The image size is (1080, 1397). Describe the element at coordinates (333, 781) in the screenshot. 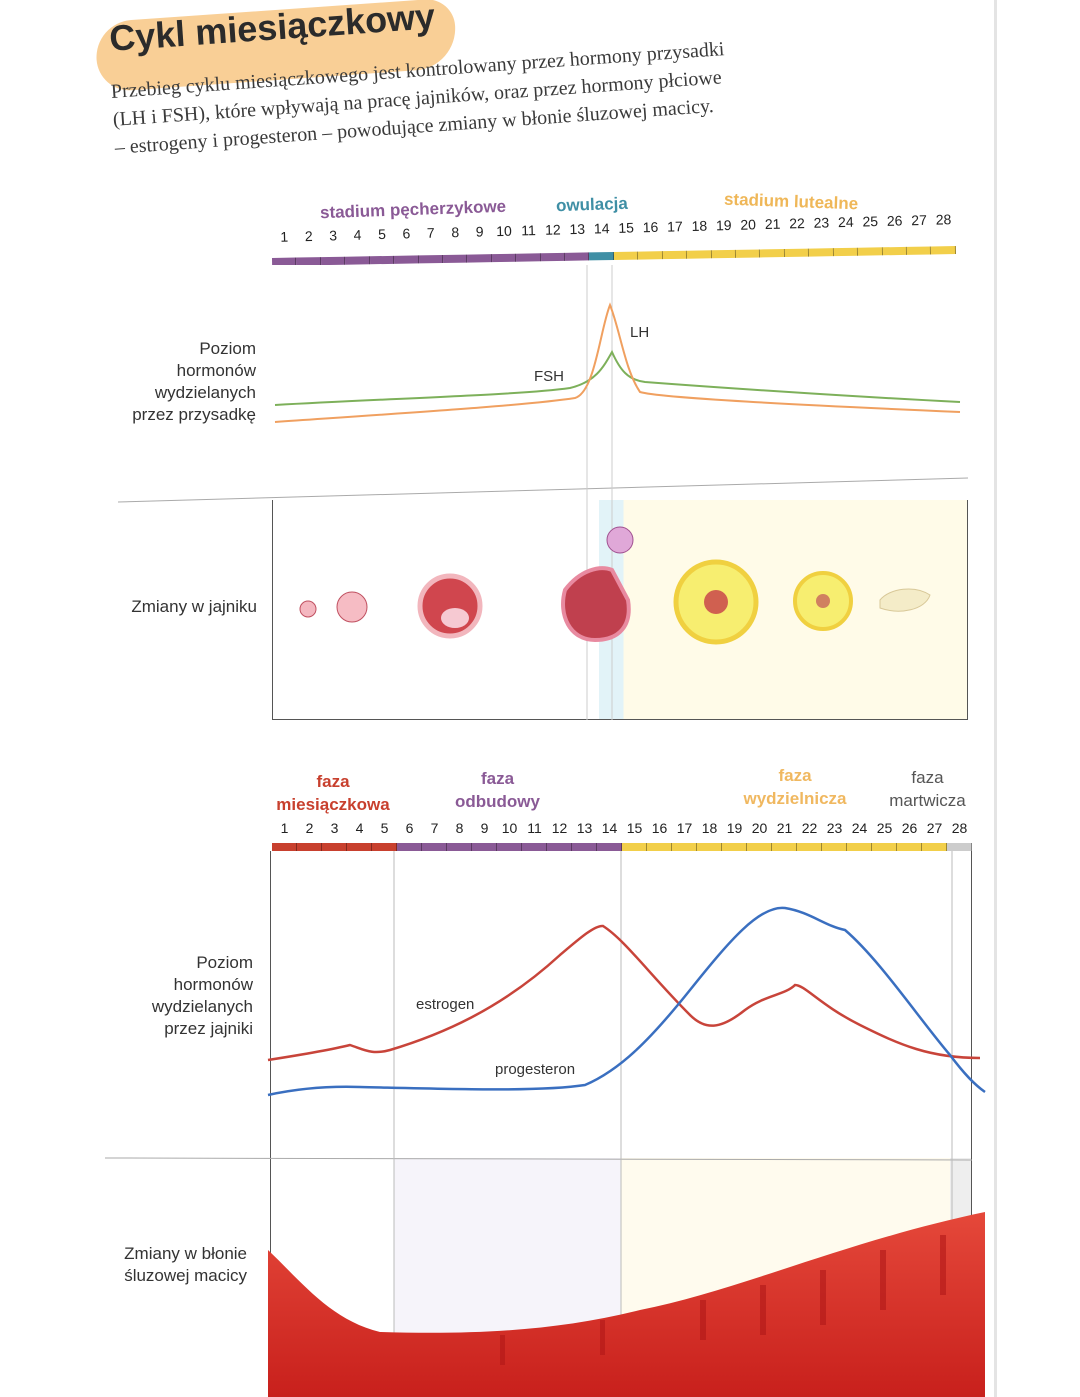

I see `phase-menstrual-line1: faza` at that location.